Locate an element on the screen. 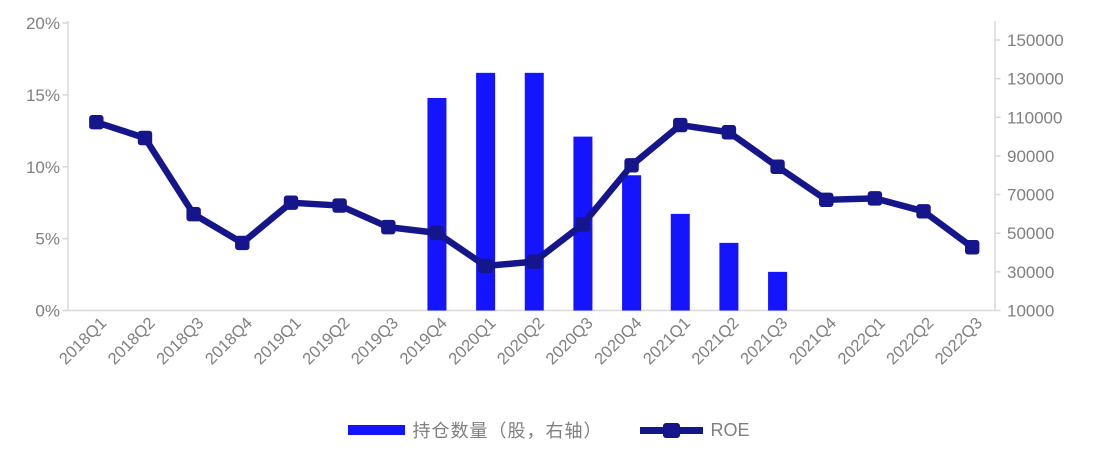 This screenshot has width=1098, height=453. right-axis-tick-label: 50000 is located at coordinates (1030, 233).